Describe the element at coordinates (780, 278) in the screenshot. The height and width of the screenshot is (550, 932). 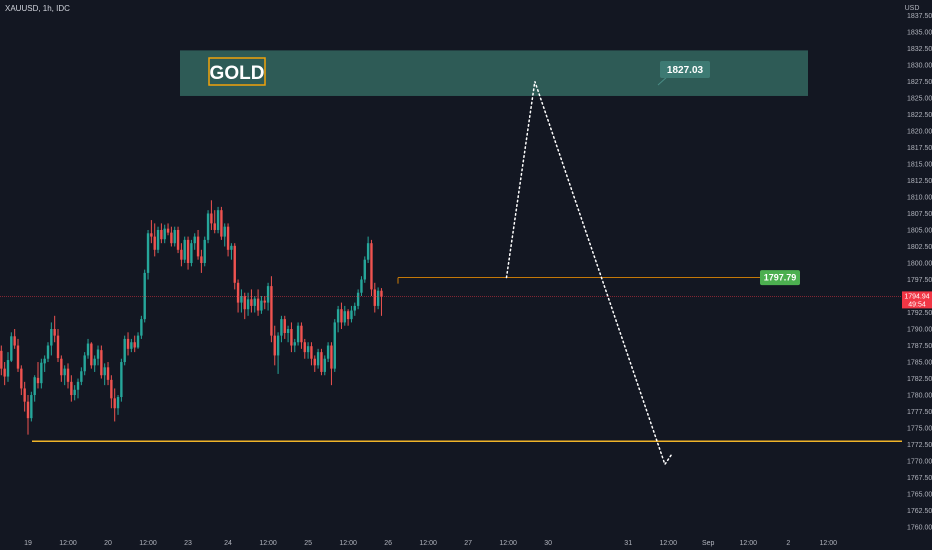
I see `resistance-tag: 1797.79` at that location.